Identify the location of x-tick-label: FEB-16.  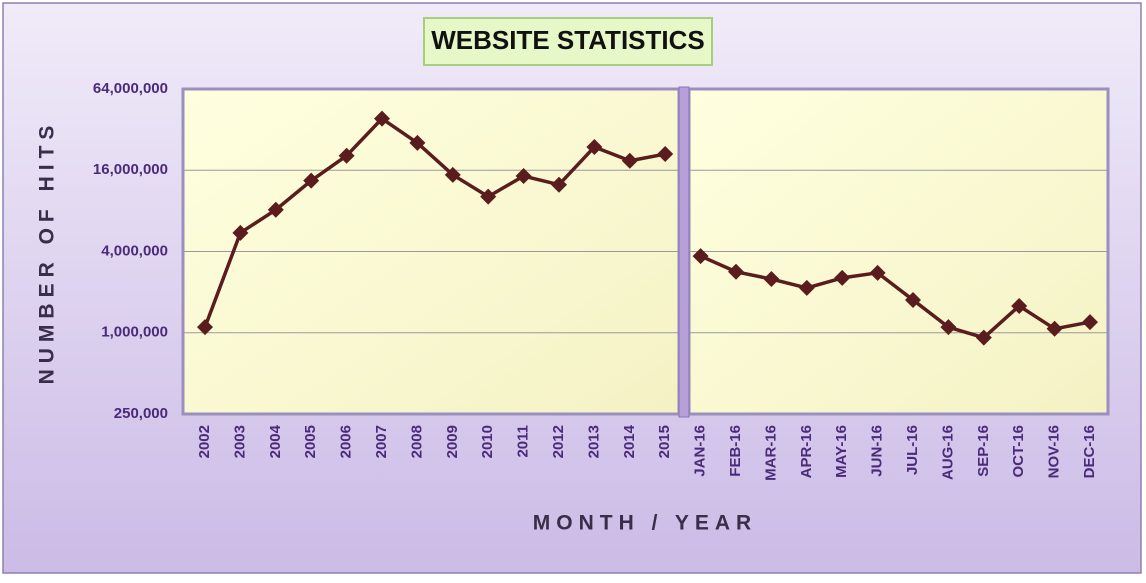
(735, 451).